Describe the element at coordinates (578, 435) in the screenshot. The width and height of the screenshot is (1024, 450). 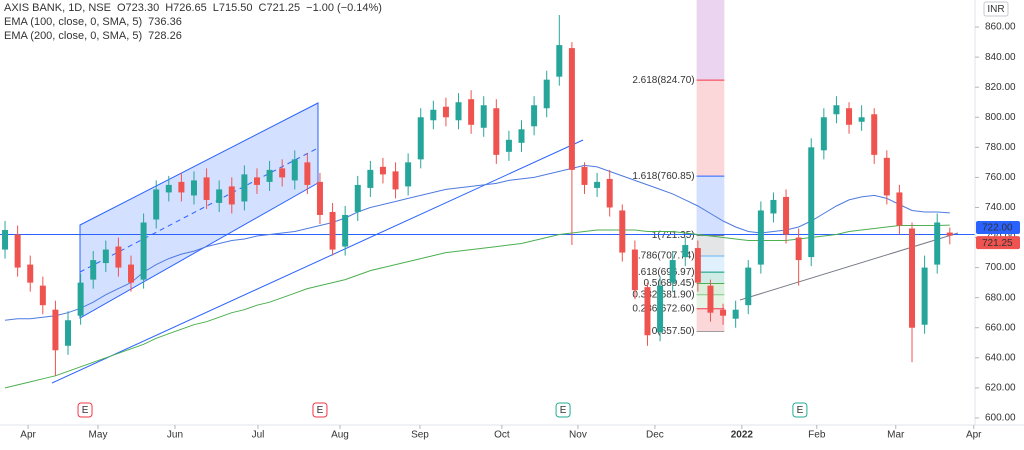
I see `x-tick-label: Nov` at that location.